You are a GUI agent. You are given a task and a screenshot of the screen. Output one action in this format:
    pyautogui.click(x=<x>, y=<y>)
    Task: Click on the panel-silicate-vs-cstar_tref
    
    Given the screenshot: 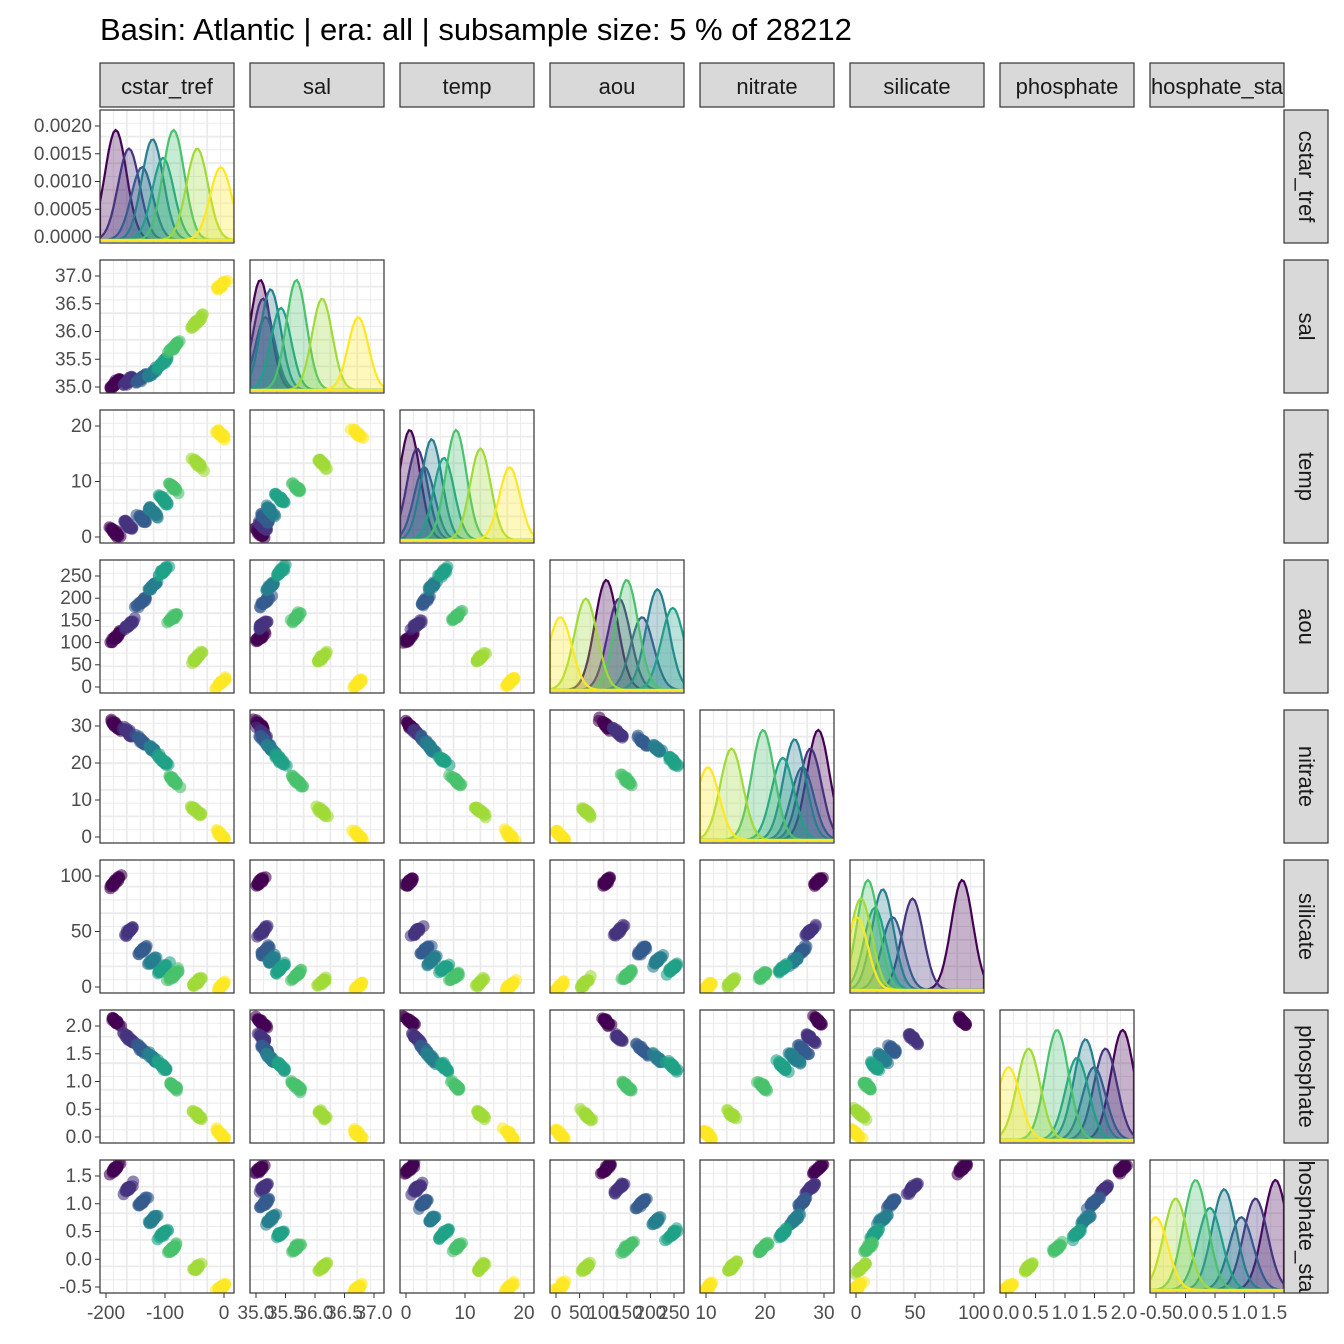 What is the action you would take?
    pyautogui.click(x=167, y=926)
    